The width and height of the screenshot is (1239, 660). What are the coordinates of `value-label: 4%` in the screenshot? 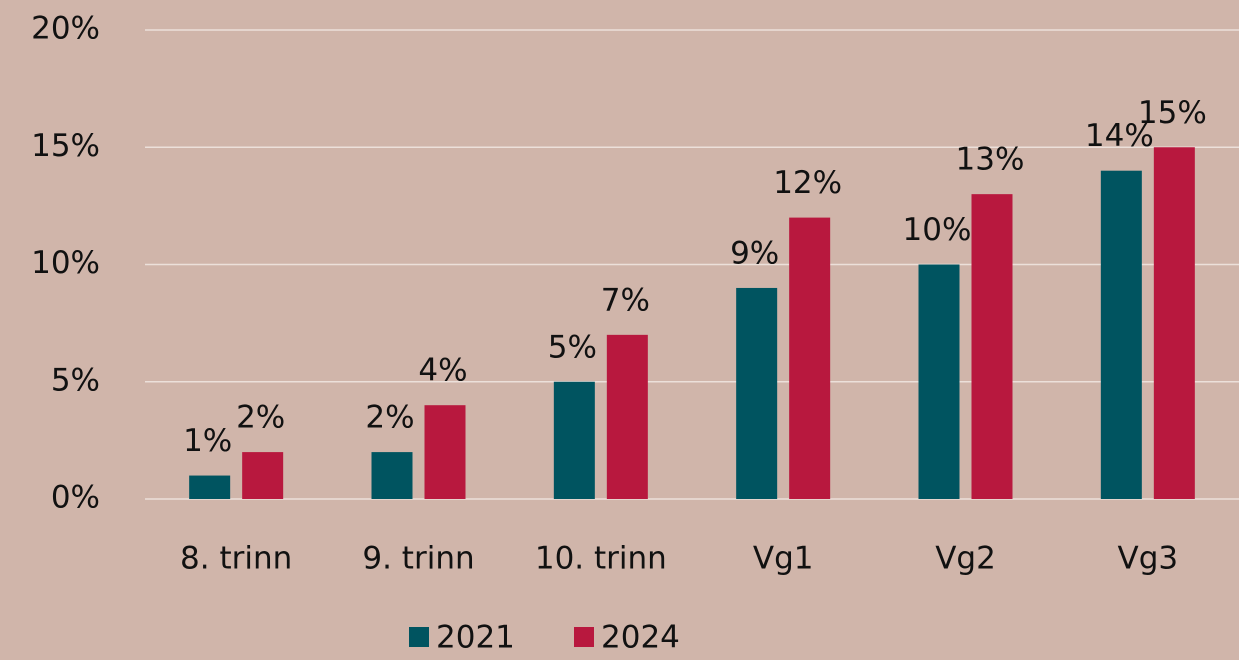 It's located at (442, 371).